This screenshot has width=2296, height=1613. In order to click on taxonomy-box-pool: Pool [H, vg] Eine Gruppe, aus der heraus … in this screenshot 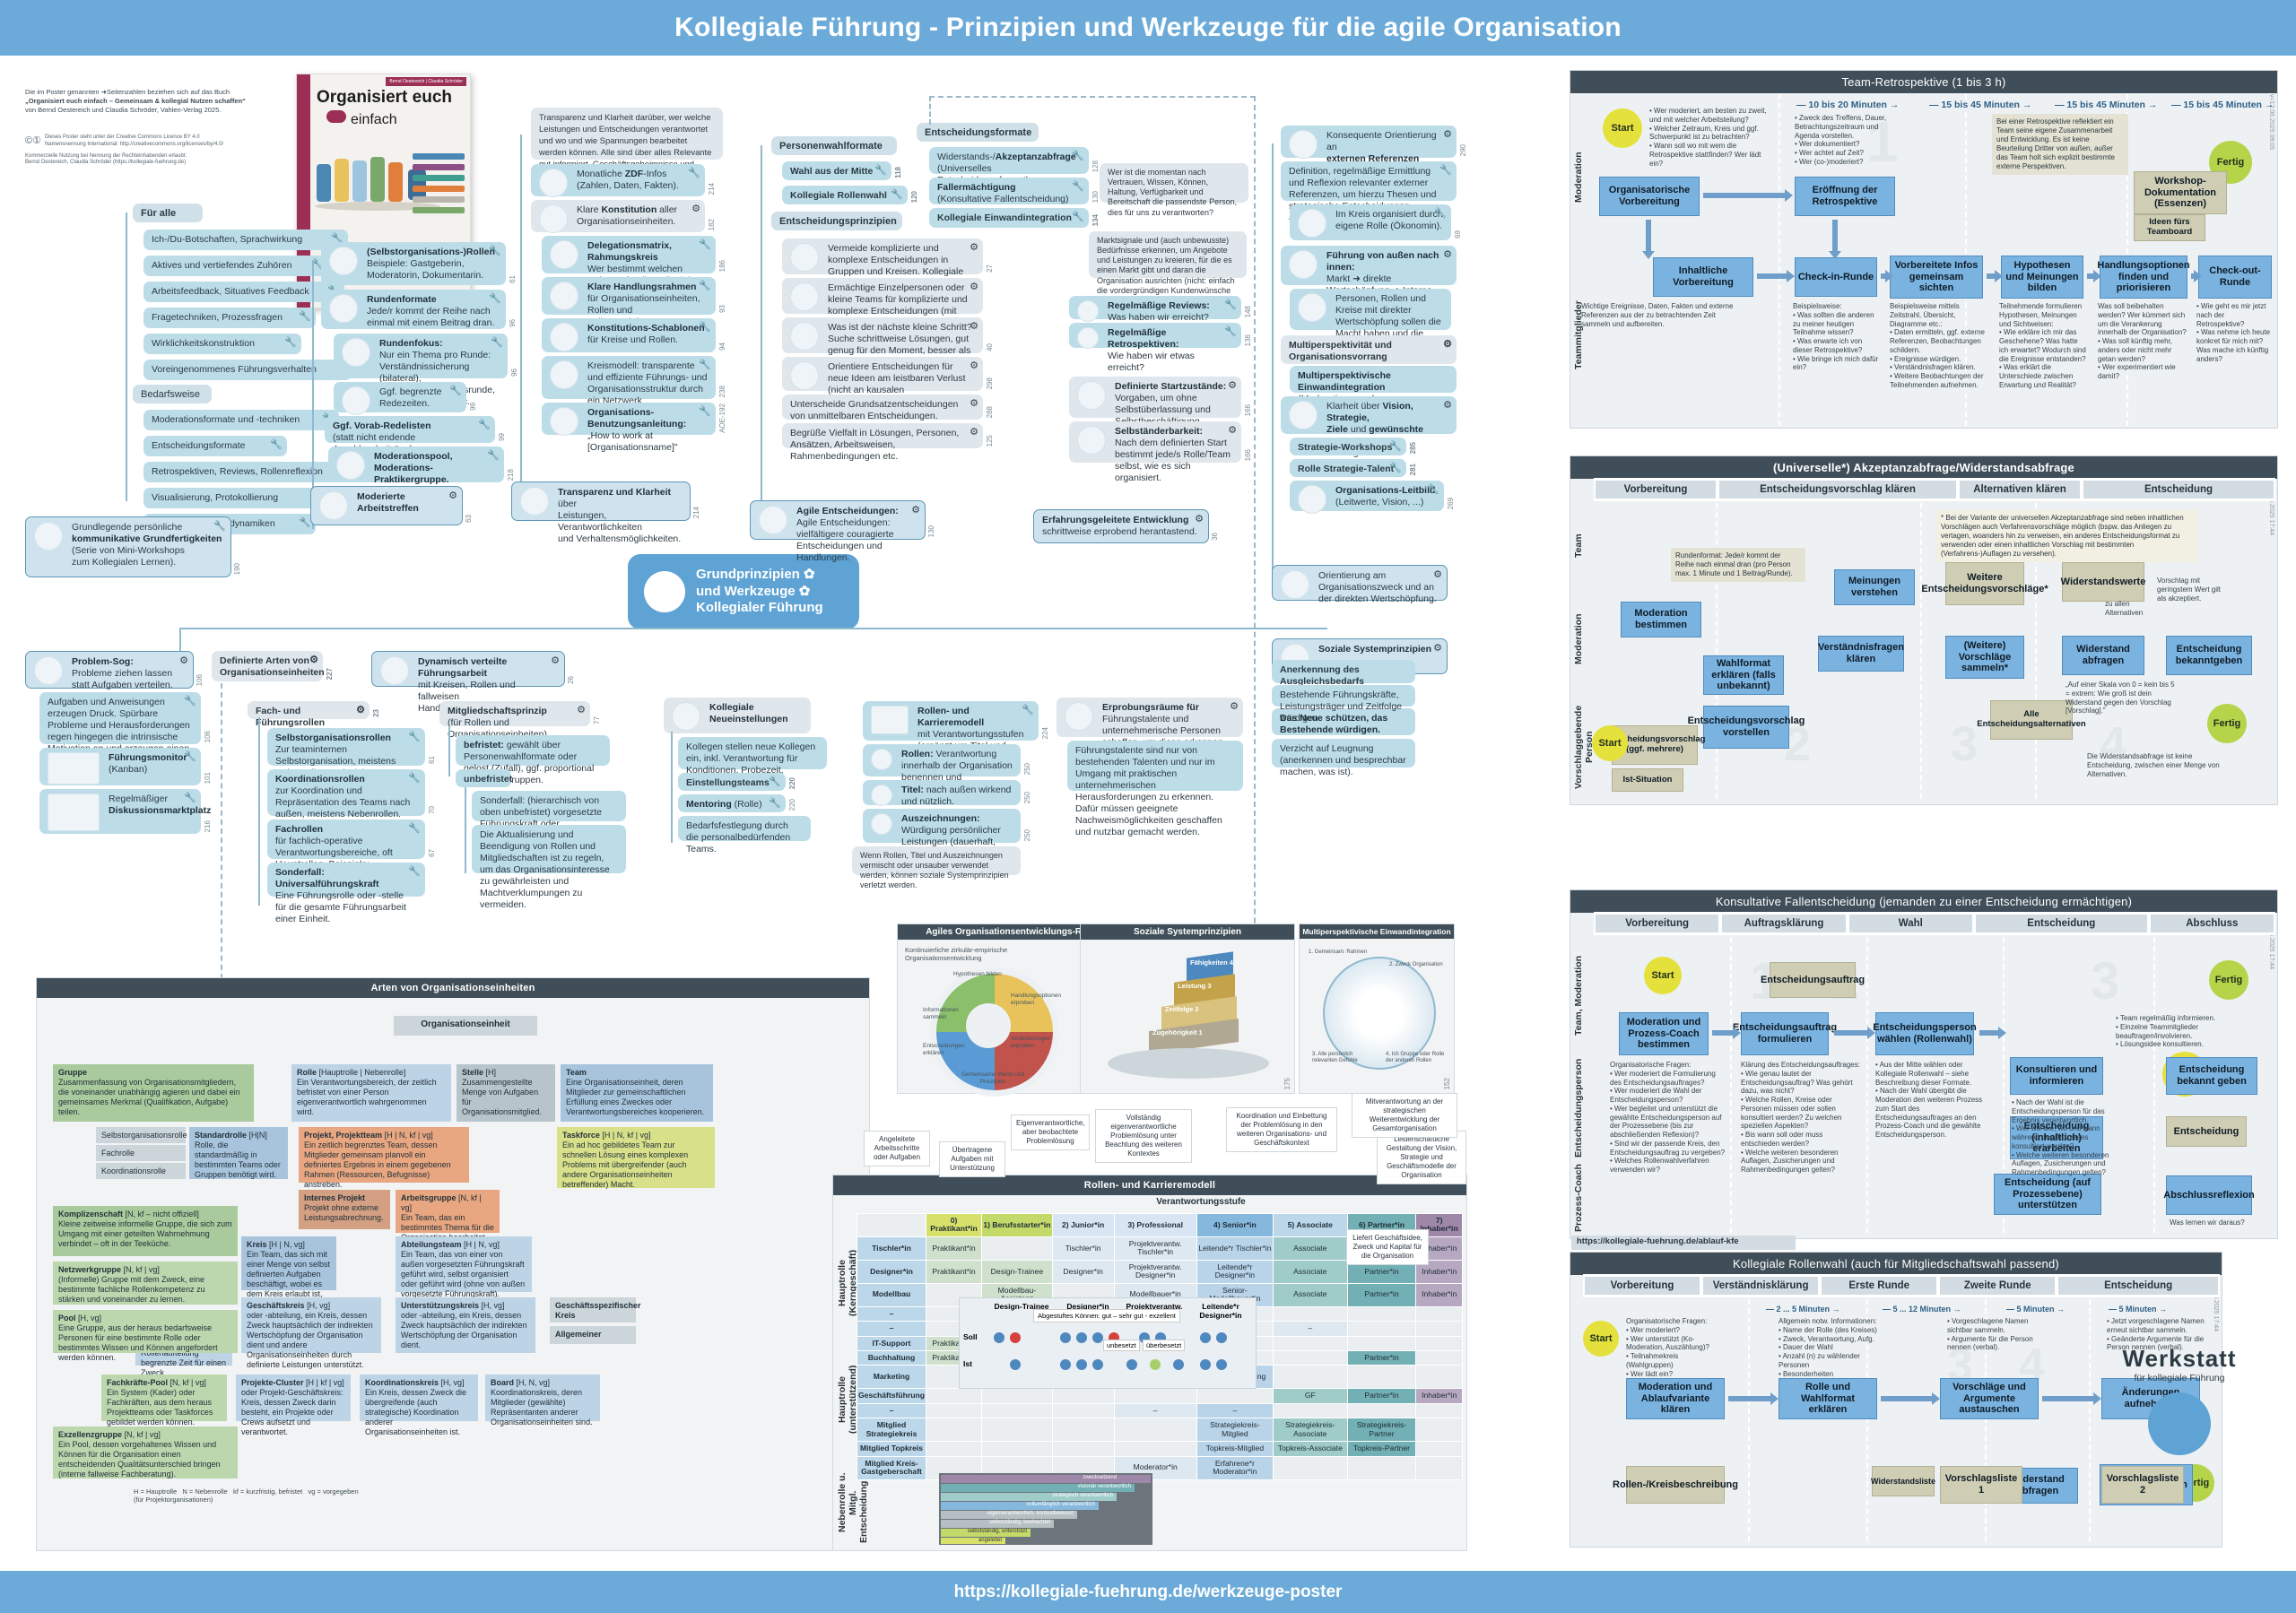, I will do `click(145, 1336)`.